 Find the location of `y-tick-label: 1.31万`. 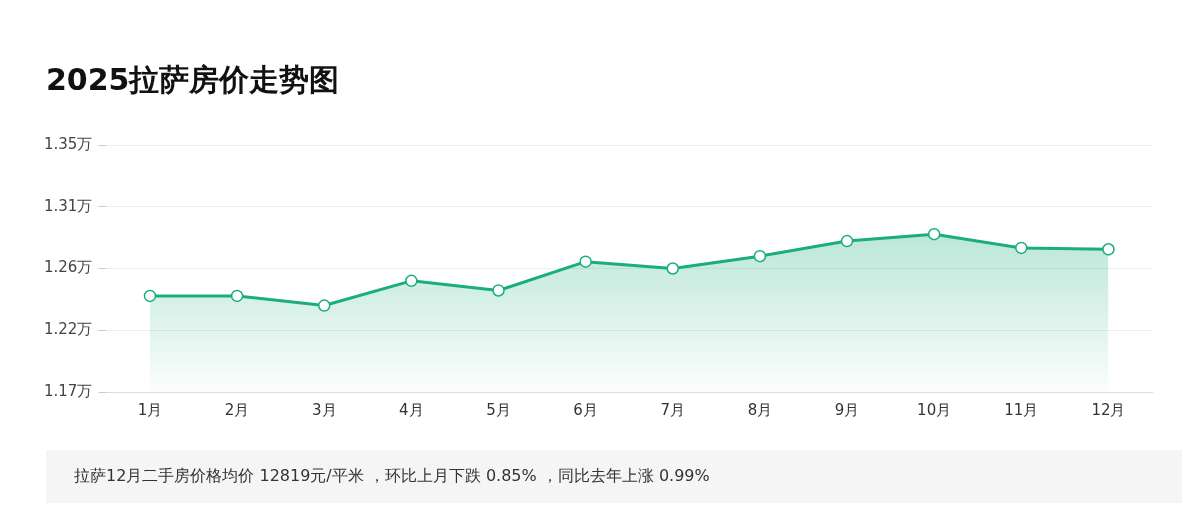

y-tick-label: 1.31万 is located at coordinates (68, 205).